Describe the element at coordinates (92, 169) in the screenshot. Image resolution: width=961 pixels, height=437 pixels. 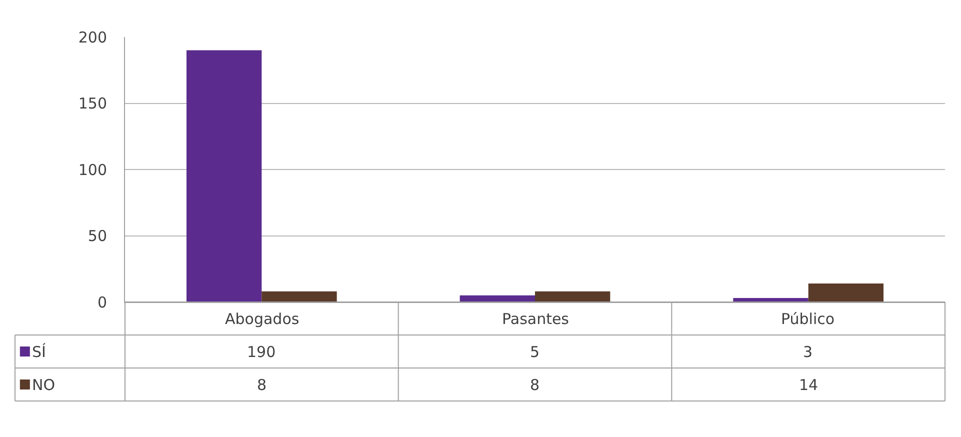
I see `y-tick-label: 100` at that location.